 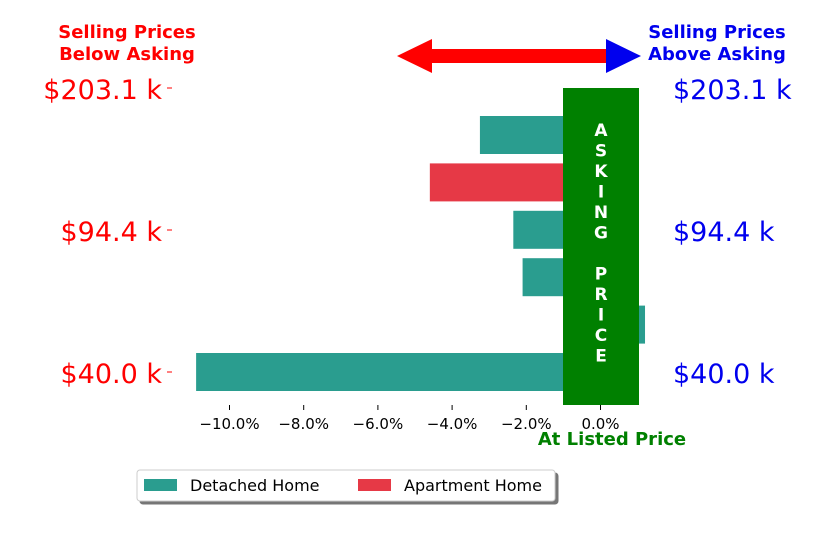 I want to click on asking-price-band, so click(x=601, y=246).